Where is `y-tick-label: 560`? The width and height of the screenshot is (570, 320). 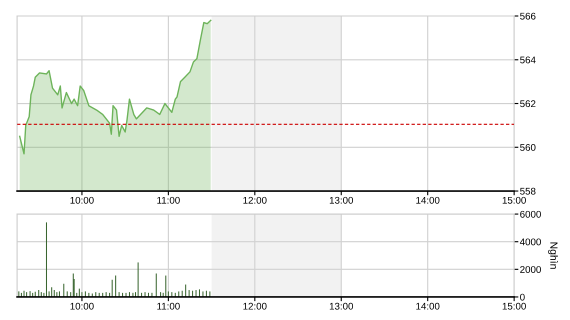 y-tick-label: 560 is located at coordinates (528, 147).